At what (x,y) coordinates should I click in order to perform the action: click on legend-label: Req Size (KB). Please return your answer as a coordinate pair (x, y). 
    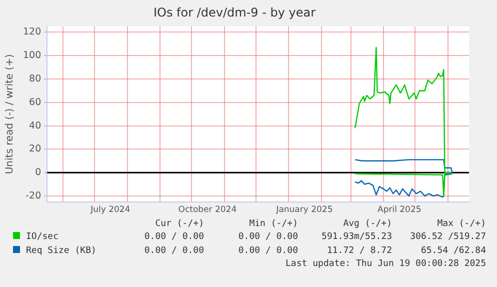
    Looking at the image, I should click on (61, 251).